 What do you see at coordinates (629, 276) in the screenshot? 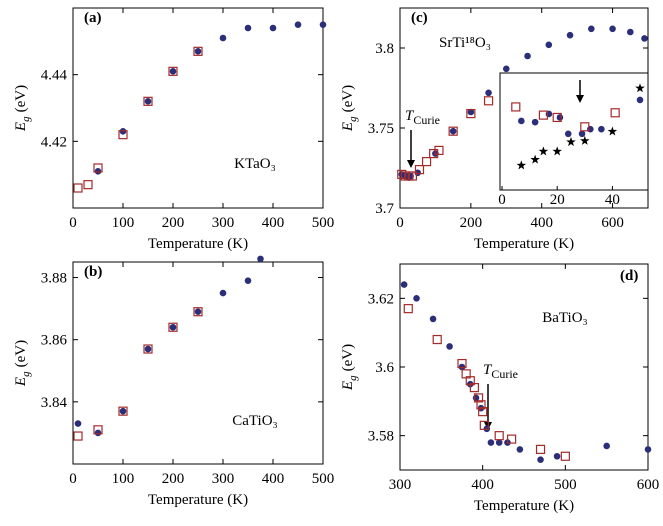
I see `panel-label: (d)` at bounding box center [629, 276].